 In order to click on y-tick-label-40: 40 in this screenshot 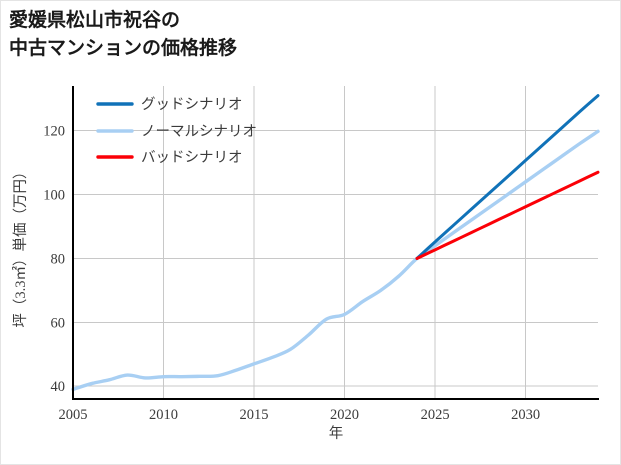, I will do `click(58, 387)`.